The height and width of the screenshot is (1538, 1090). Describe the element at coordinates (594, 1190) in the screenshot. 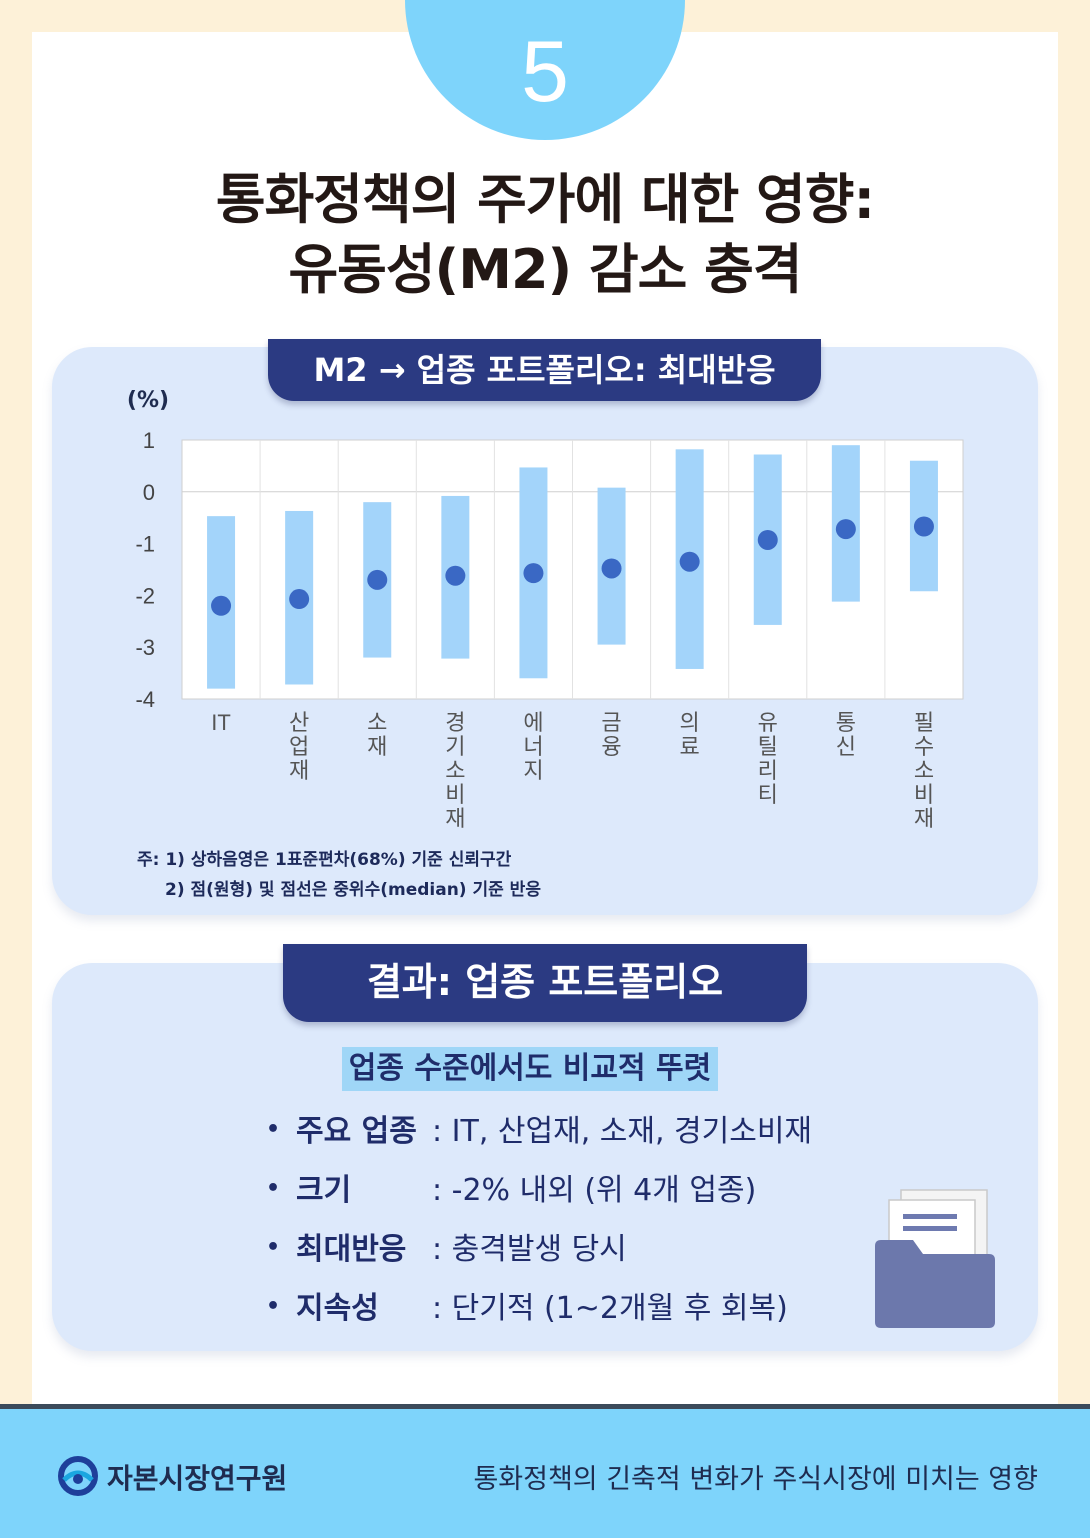

I see `item-value: : -2% 내외 (위 4개 업종)` at that location.